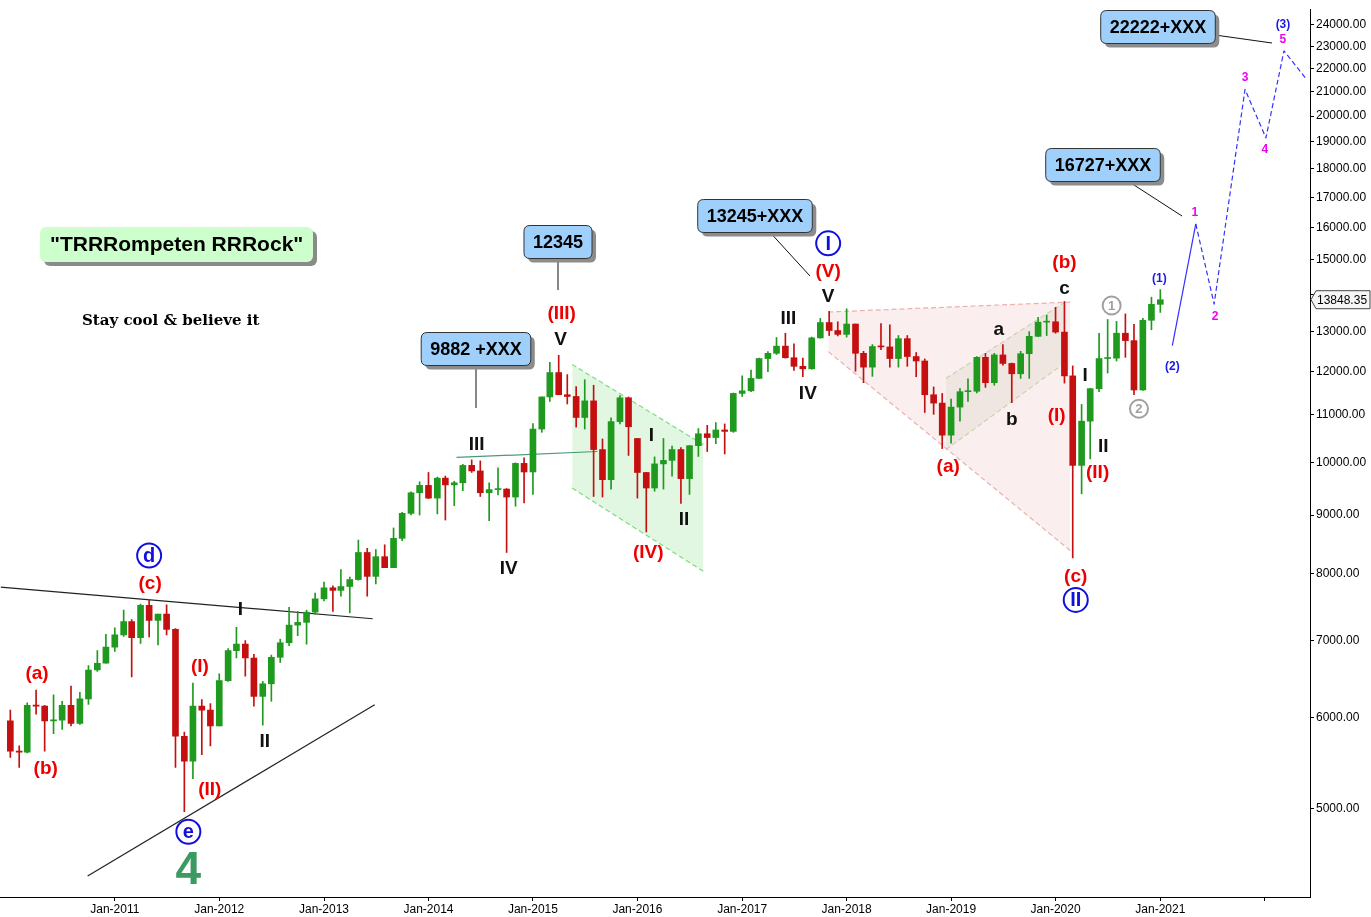 Image resolution: width=1371 pixels, height=917 pixels. Describe the element at coordinates (846, 908) in the screenshot. I see `x-tick-label: Jan-2018` at that location.